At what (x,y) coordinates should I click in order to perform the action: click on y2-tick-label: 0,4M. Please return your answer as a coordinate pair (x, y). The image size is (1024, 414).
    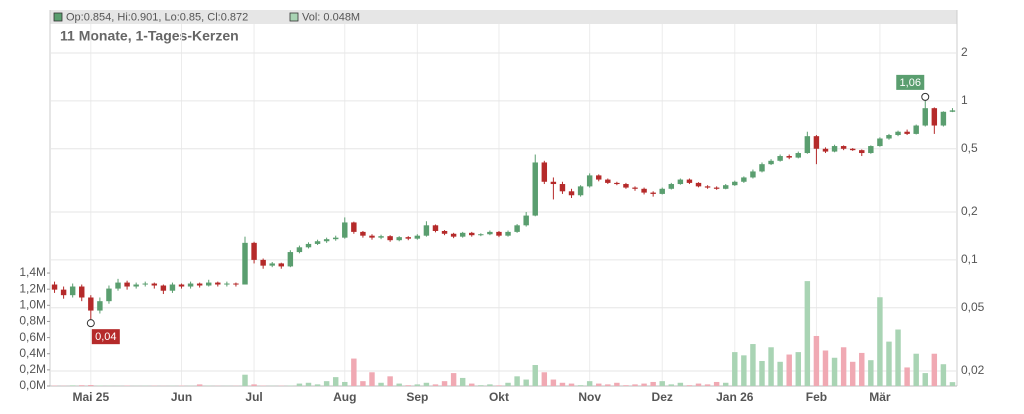
    Looking at the image, I should click on (32, 353).